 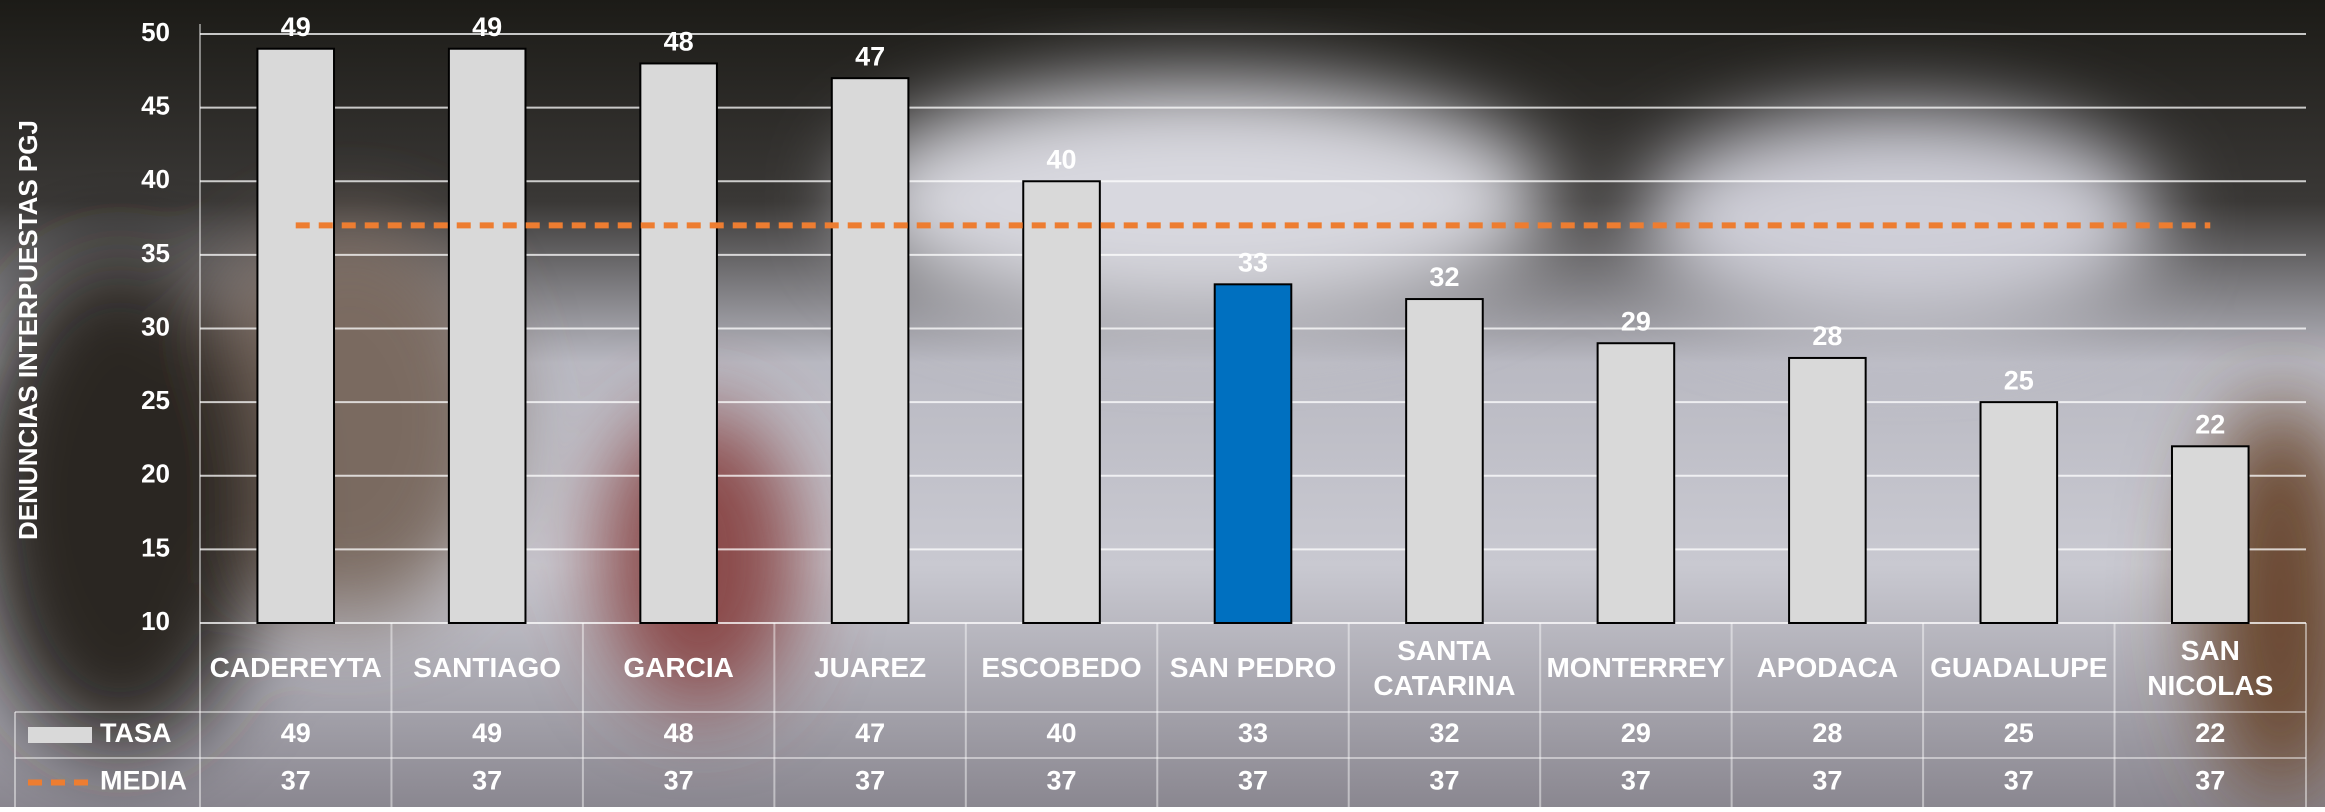 I want to click on x-tick-label: GARCIA, so click(x=678, y=667).